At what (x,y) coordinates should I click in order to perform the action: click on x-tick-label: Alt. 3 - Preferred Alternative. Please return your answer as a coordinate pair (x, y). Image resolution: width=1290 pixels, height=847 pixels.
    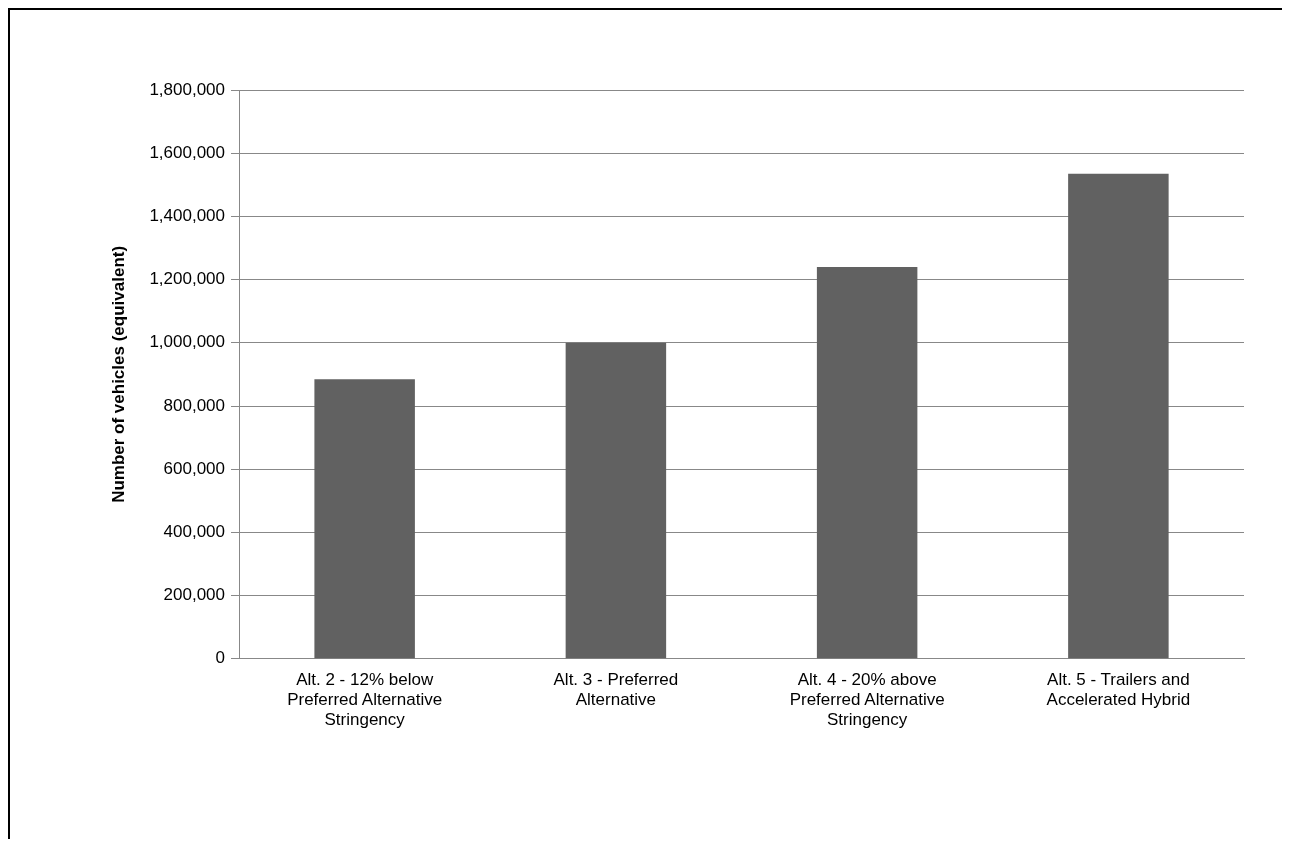
    Looking at the image, I should click on (616, 689).